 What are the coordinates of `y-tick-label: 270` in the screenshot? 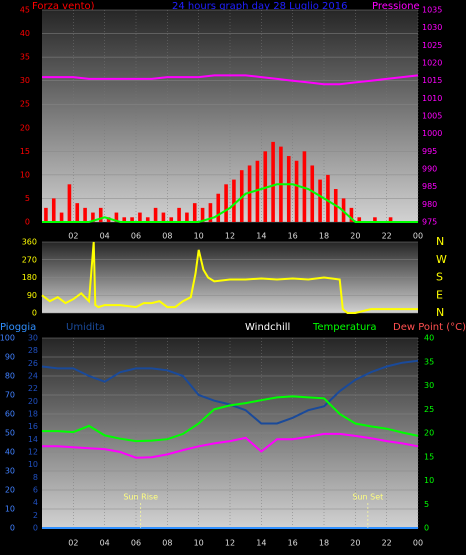 It's located at (29, 259).